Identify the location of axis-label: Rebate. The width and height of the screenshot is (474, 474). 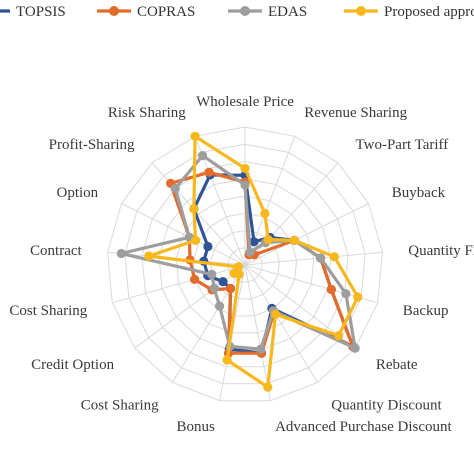
(397, 365).